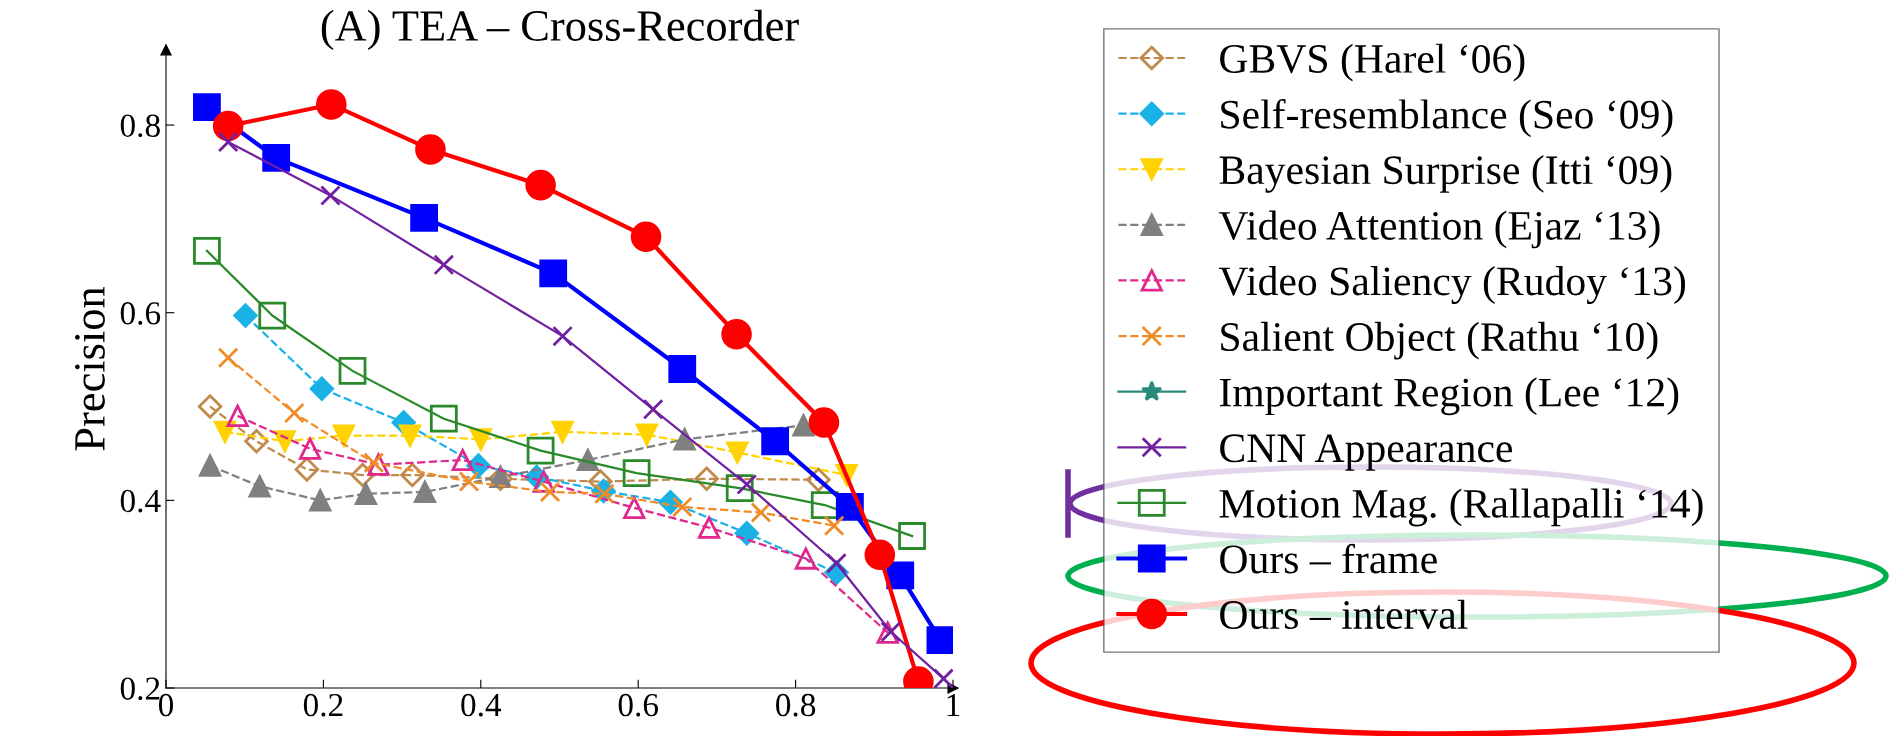 This screenshot has width=1891, height=736. Describe the element at coordinates (1449, 396) in the screenshot. I see `legend-label: Important Region (Lee ‘12)` at that location.